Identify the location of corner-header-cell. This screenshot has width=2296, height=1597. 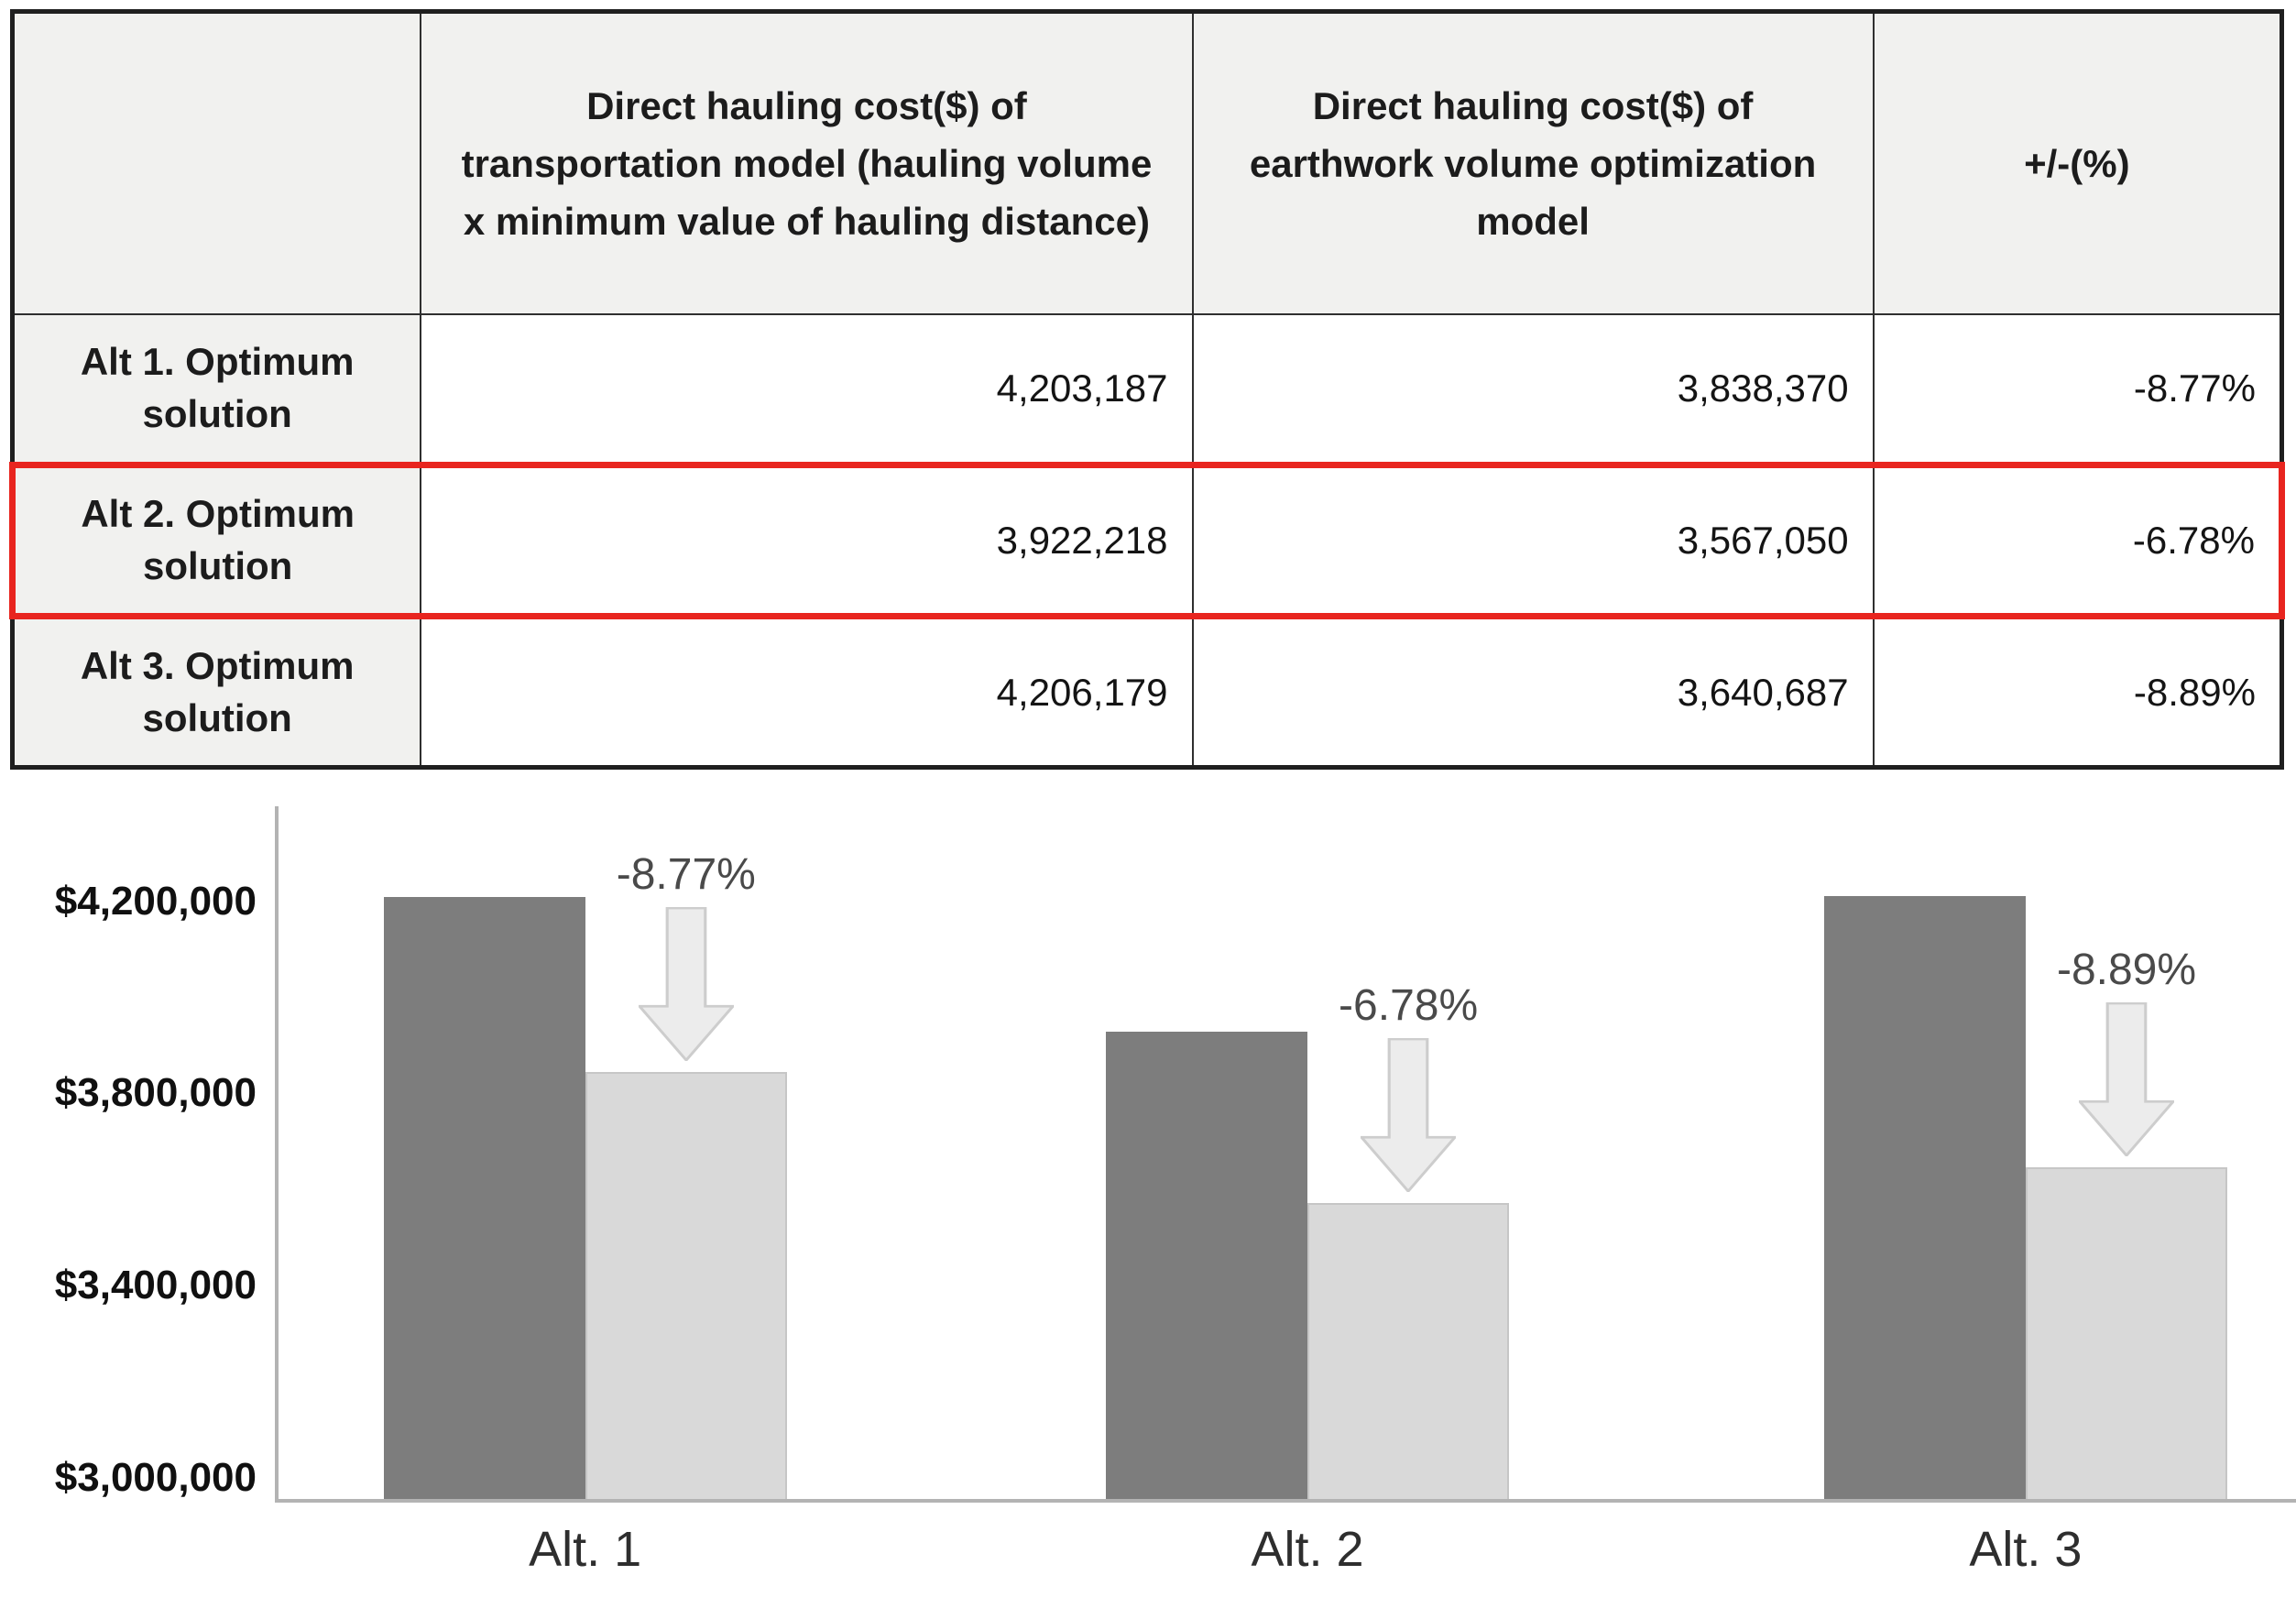
(217, 162).